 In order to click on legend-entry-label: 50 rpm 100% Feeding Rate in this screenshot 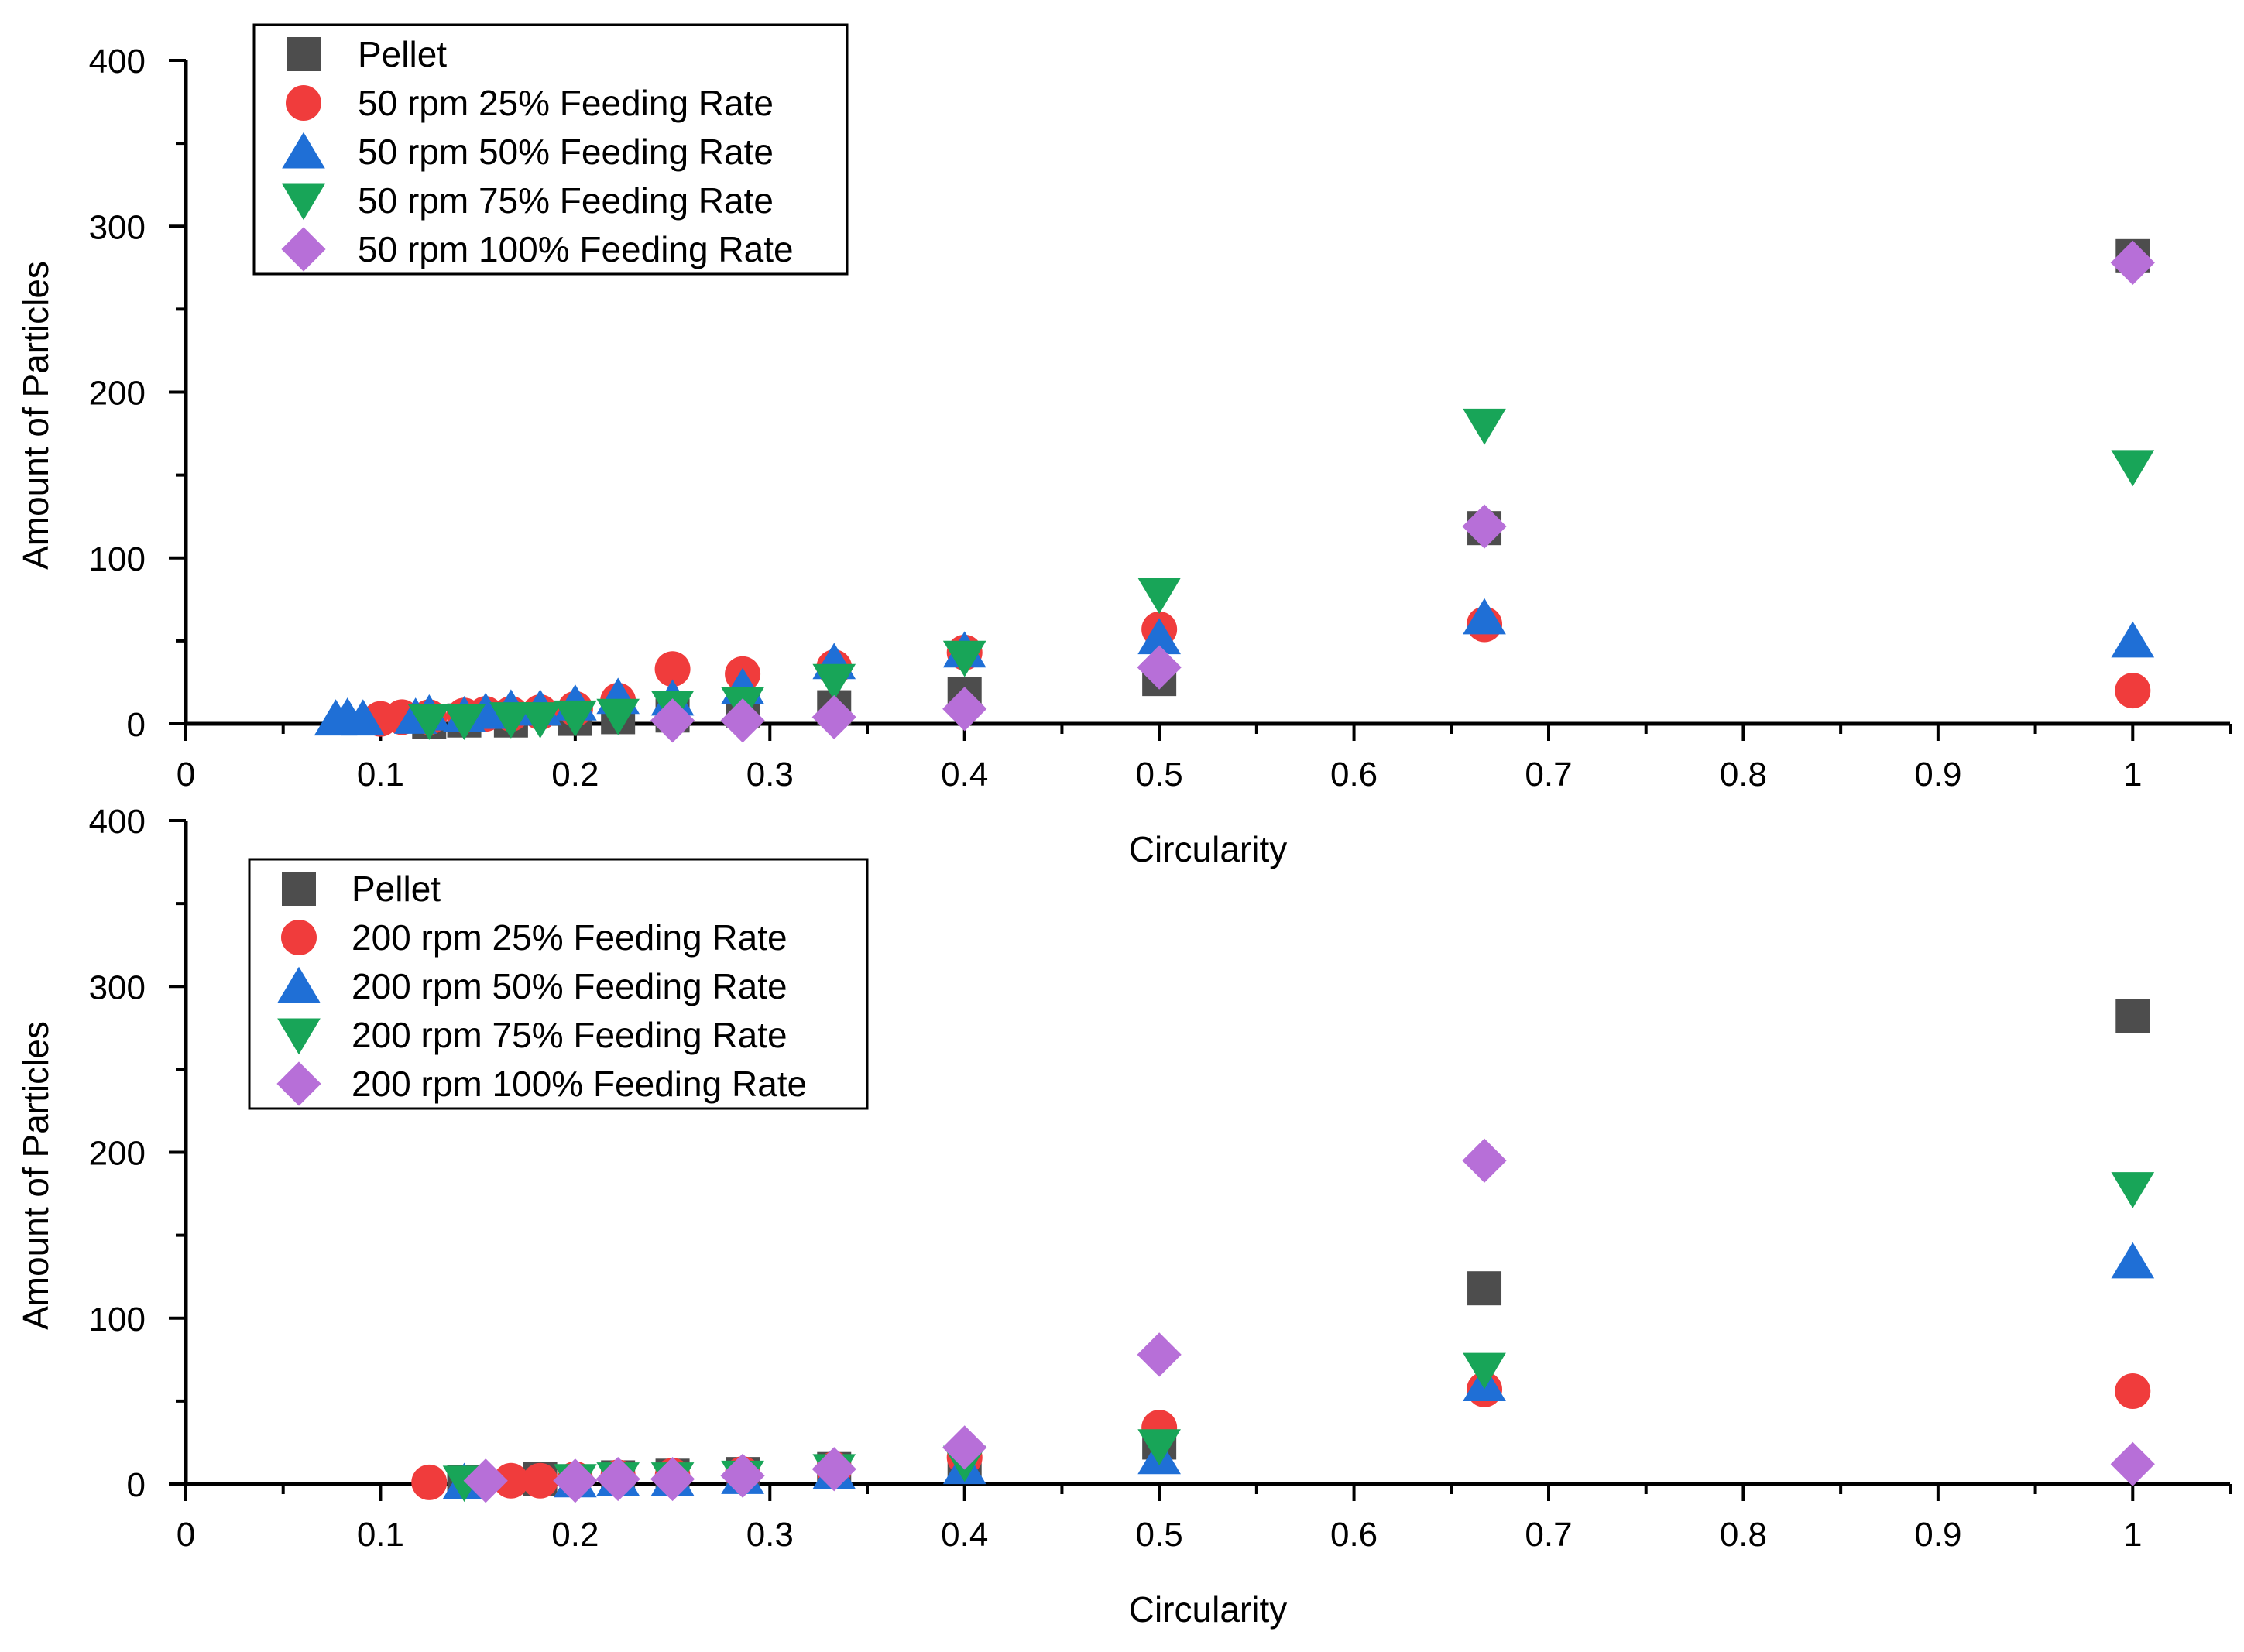, I will do `click(576, 249)`.